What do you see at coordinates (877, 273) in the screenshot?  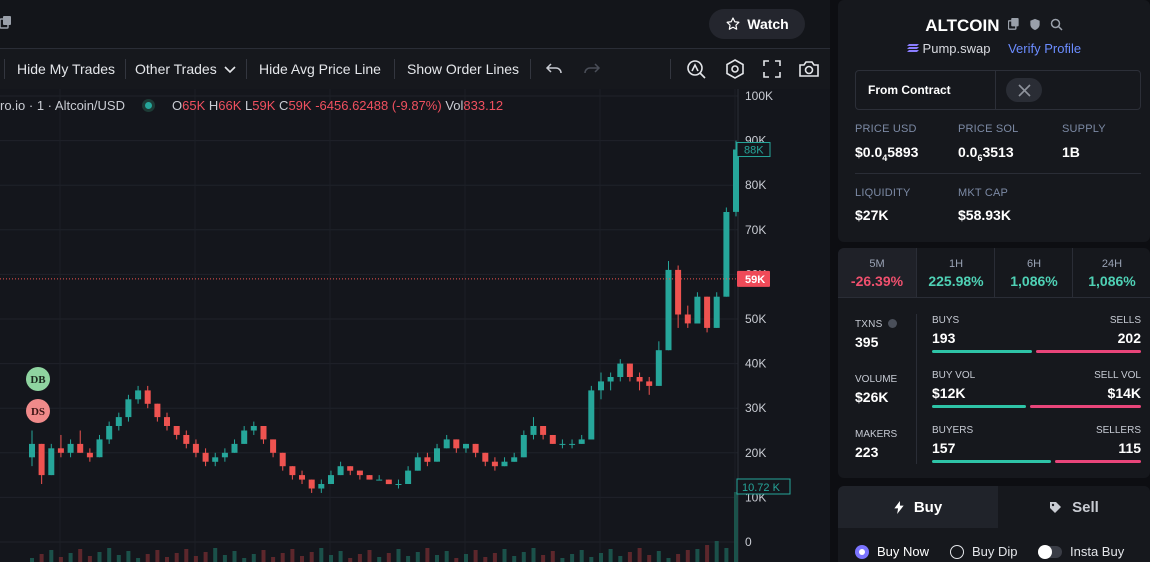 I see `timeframe-5m: 5M -26.39%` at bounding box center [877, 273].